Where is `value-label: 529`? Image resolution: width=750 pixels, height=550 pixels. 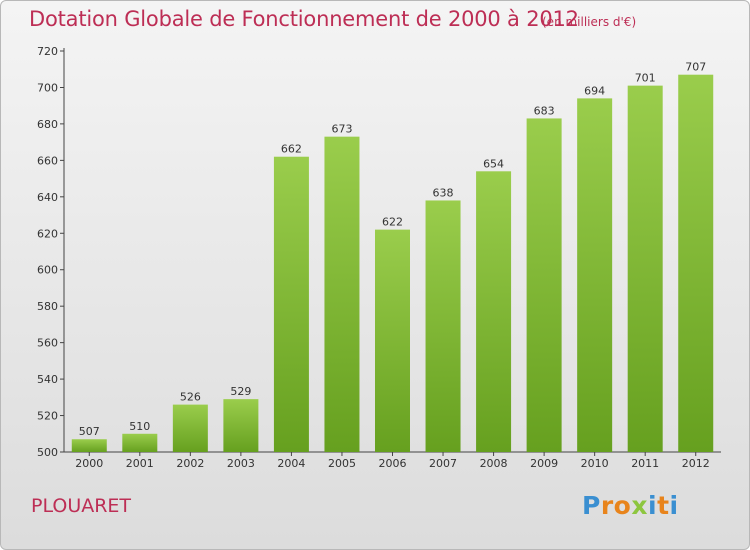
value-label: 529 is located at coordinates (240, 391).